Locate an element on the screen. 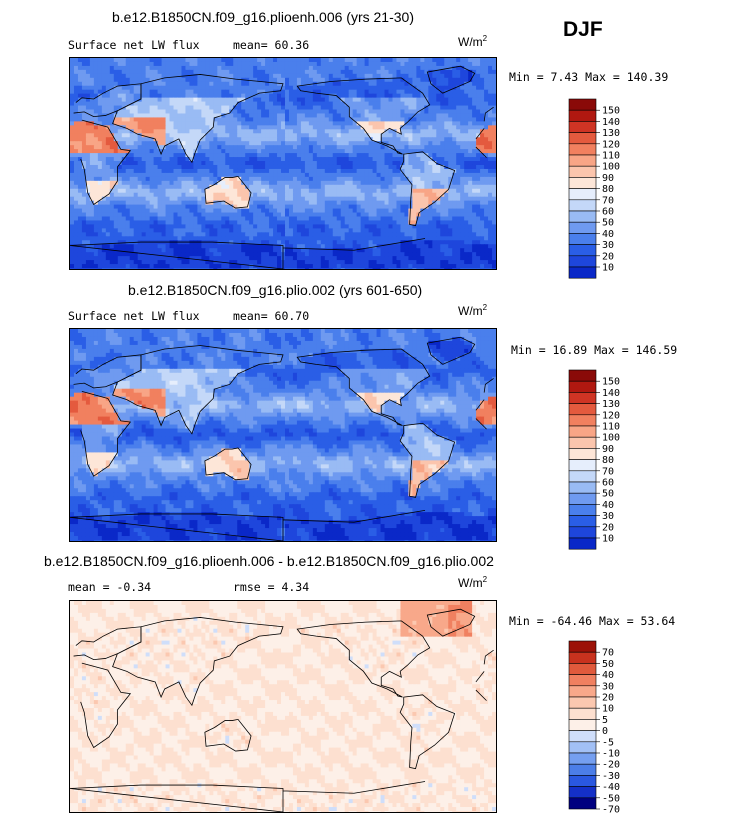 This screenshot has width=733, height=824. colorbar-tick-label: -30 is located at coordinates (611, 776).